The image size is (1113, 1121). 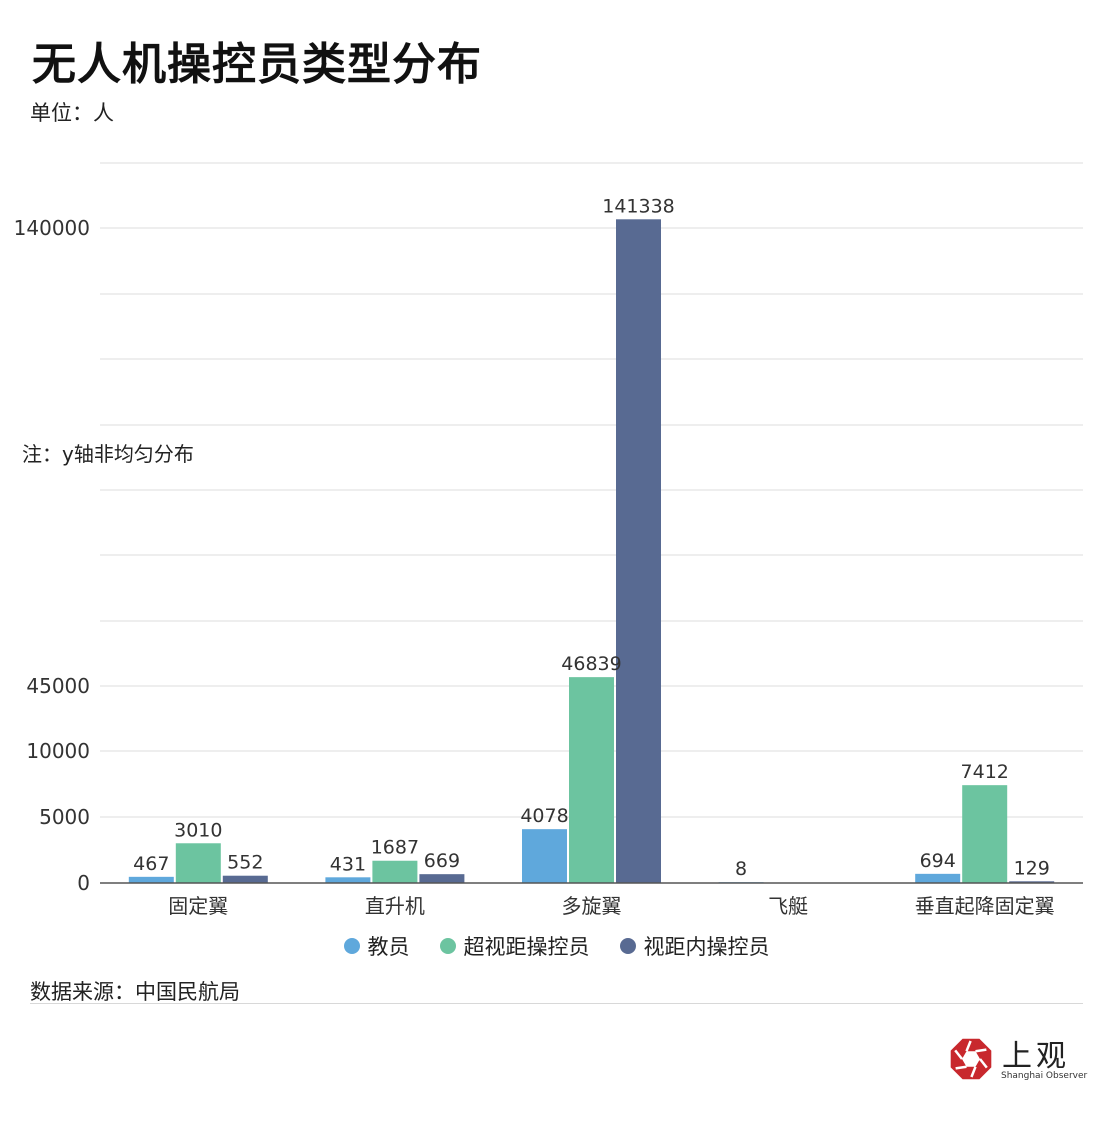 What do you see at coordinates (83, 883) in the screenshot?
I see `y-tick-label: 0` at bounding box center [83, 883].